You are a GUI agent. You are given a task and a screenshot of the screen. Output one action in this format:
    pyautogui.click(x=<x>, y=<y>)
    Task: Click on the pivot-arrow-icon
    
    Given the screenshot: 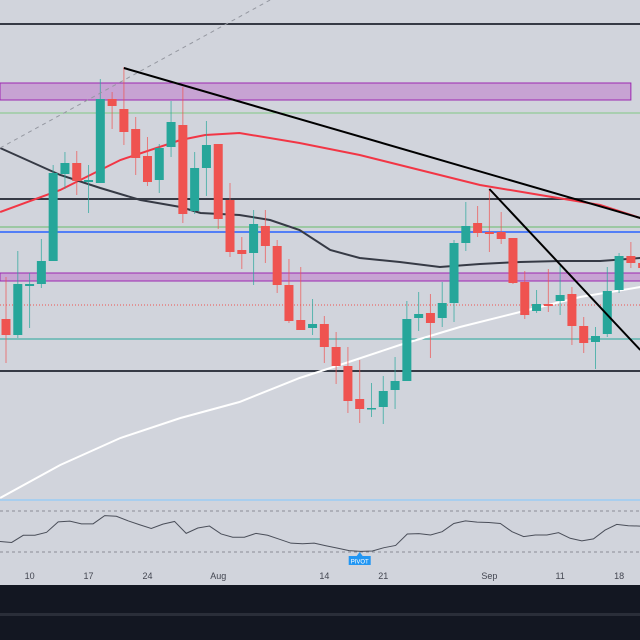 What is the action you would take?
    pyautogui.click(x=359, y=554)
    